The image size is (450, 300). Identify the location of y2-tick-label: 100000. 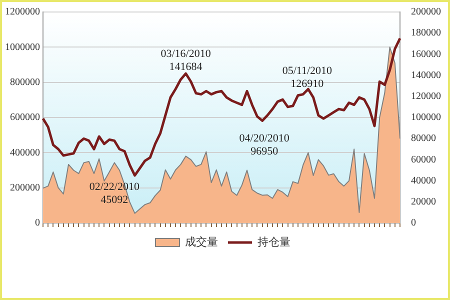
(426, 118).